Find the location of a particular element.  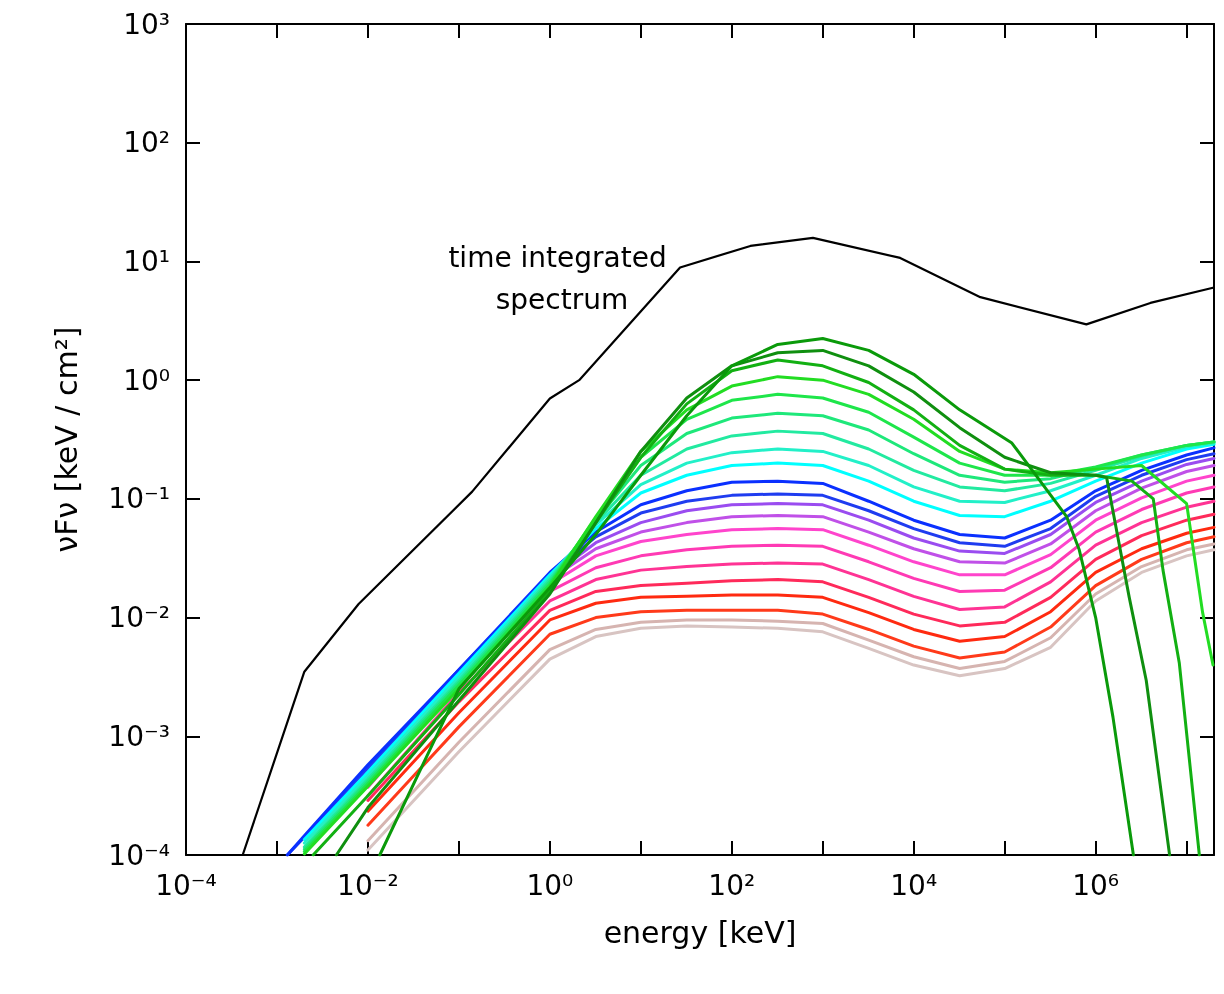

y-tick-label: 10³ is located at coordinates (146, 24).